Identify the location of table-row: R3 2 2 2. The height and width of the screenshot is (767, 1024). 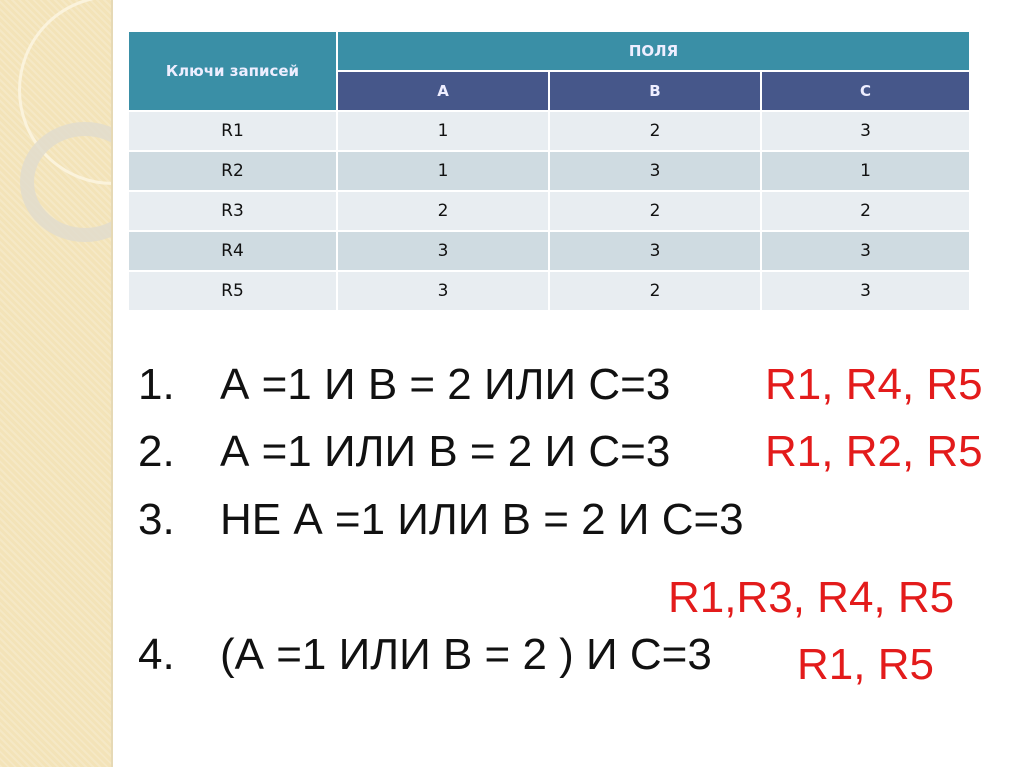
(549, 211).